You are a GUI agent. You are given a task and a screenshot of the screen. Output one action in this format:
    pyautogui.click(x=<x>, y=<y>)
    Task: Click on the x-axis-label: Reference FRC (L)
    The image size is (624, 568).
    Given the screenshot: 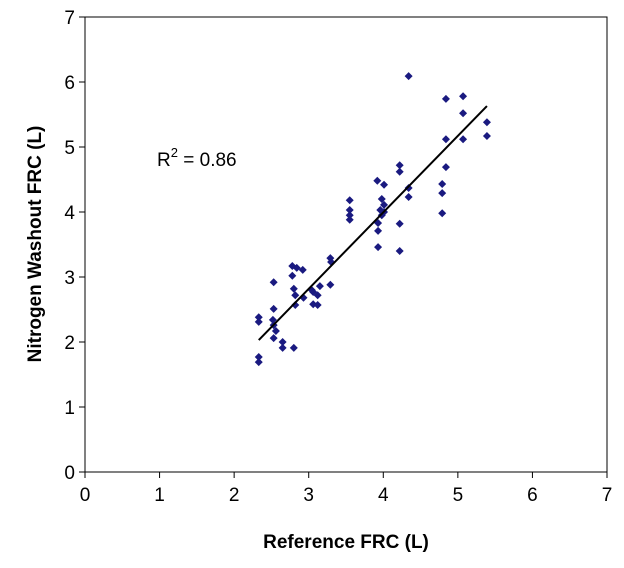 What is the action you would take?
    pyautogui.click(x=346, y=542)
    